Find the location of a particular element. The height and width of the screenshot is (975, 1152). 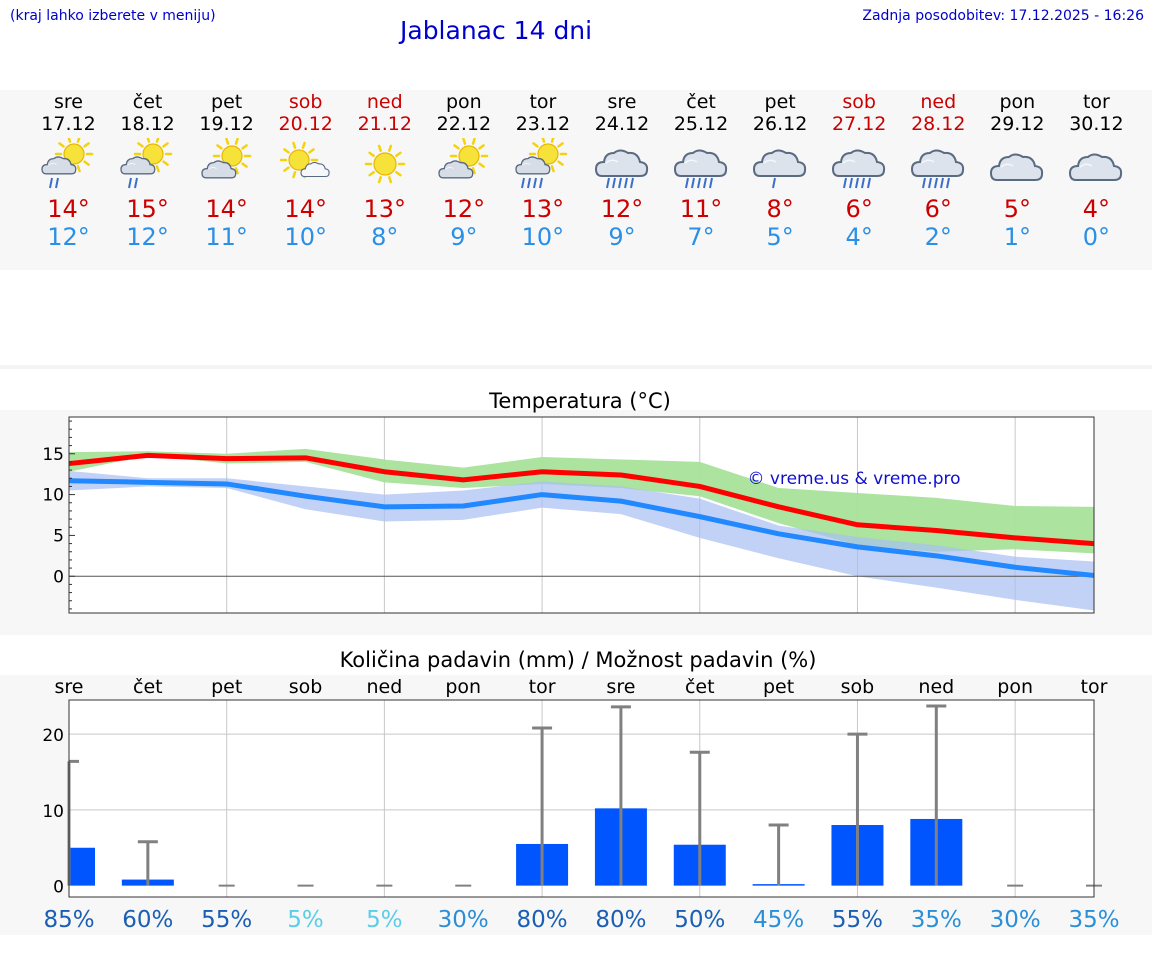

day-column: sob 27.12 6° 4° is located at coordinates (859, 170).